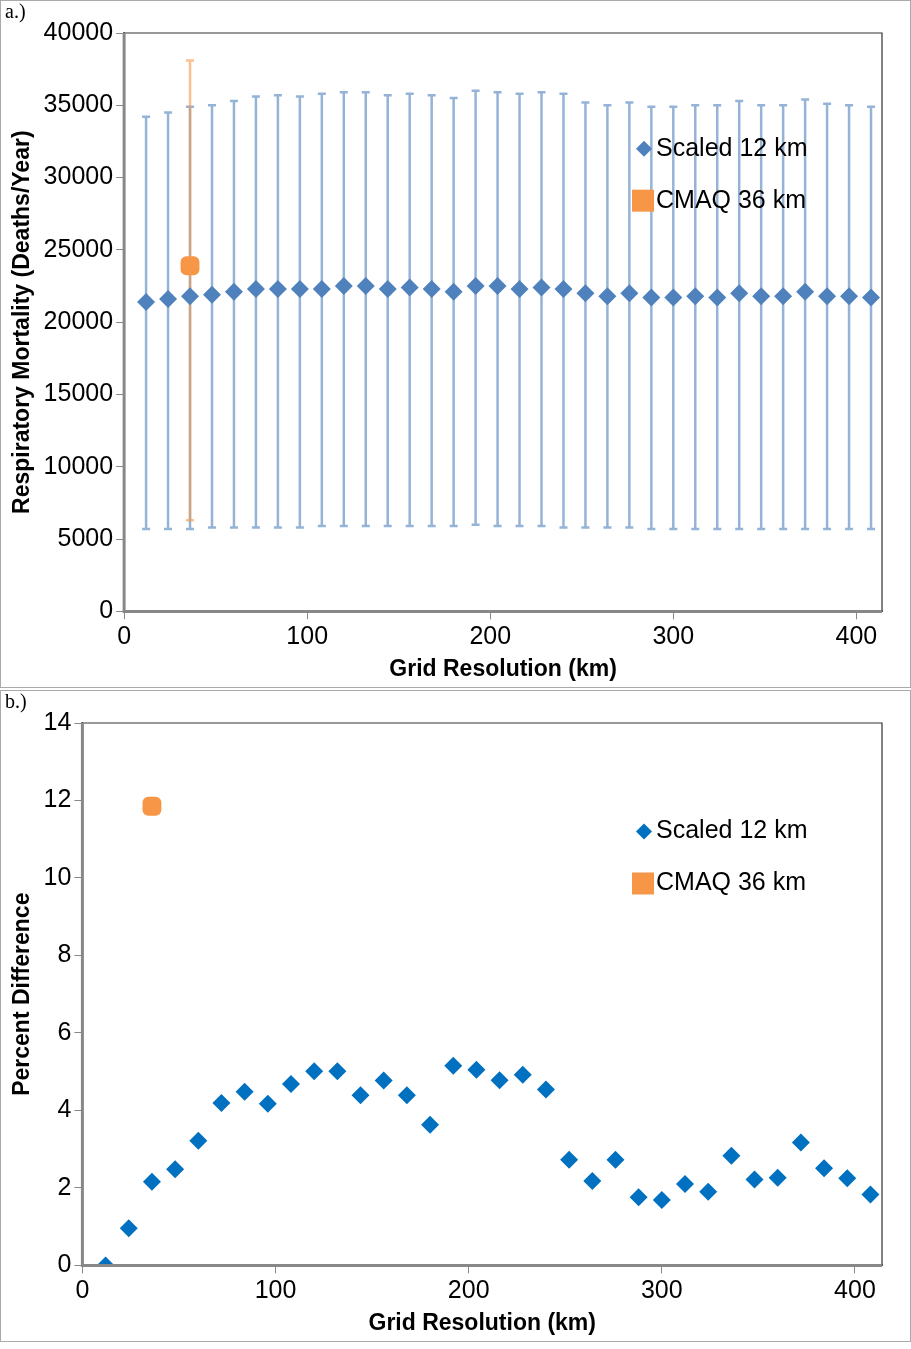  I want to click on legend-label: Scaled 12 km, so click(732, 829).